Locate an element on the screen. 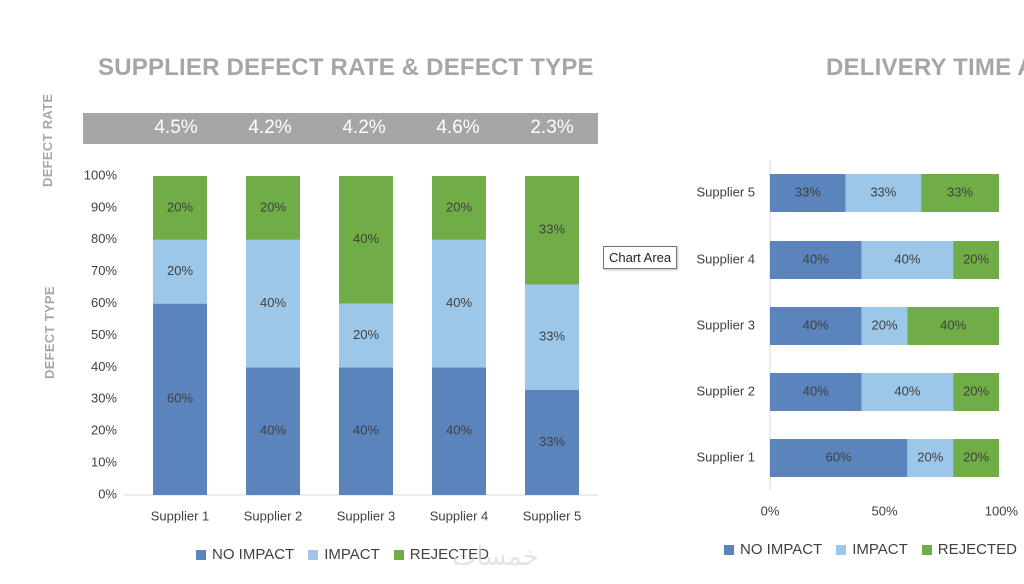  x-tick-label: Supplier 3 is located at coordinates (366, 515).